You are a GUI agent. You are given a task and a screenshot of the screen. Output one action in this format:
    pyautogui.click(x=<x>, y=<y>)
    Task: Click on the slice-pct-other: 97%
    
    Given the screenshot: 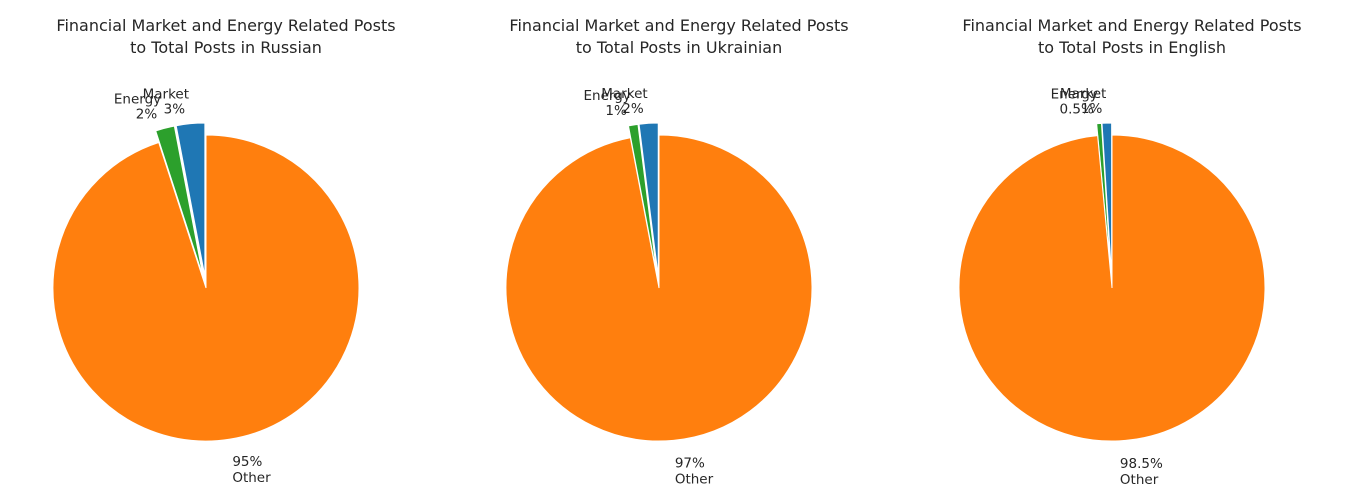 What is the action you would take?
    pyautogui.click(x=690, y=464)
    